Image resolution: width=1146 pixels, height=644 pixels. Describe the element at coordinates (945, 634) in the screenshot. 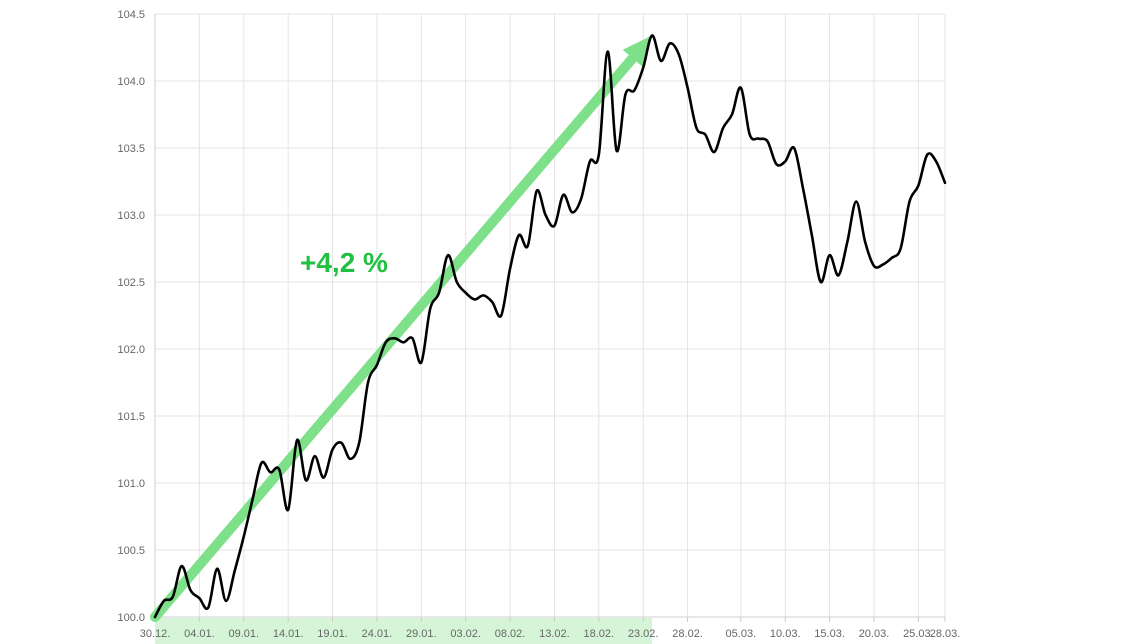

I see `x-tick-label: 28.03.` at that location.